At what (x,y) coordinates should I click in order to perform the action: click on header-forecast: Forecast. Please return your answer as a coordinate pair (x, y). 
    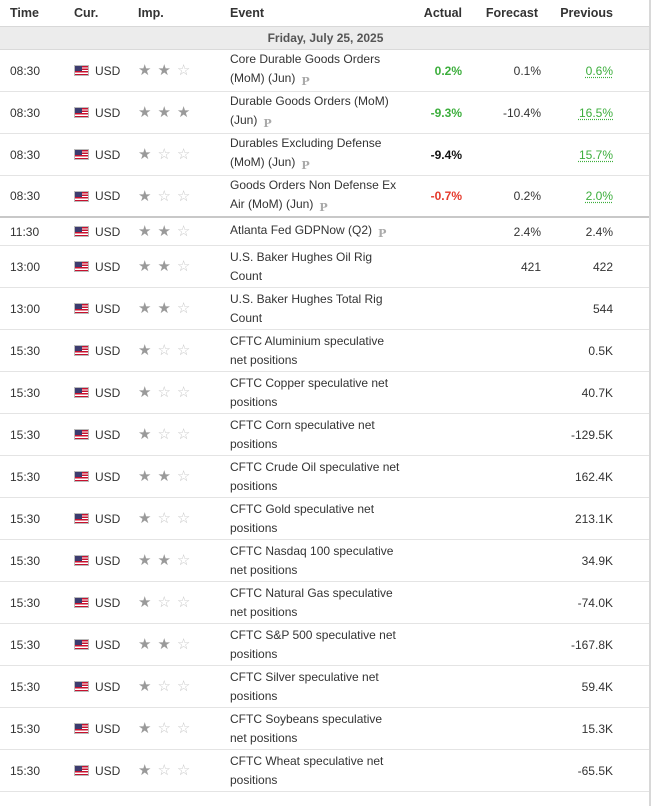
    Looking at the image, I should click on (511, 13).